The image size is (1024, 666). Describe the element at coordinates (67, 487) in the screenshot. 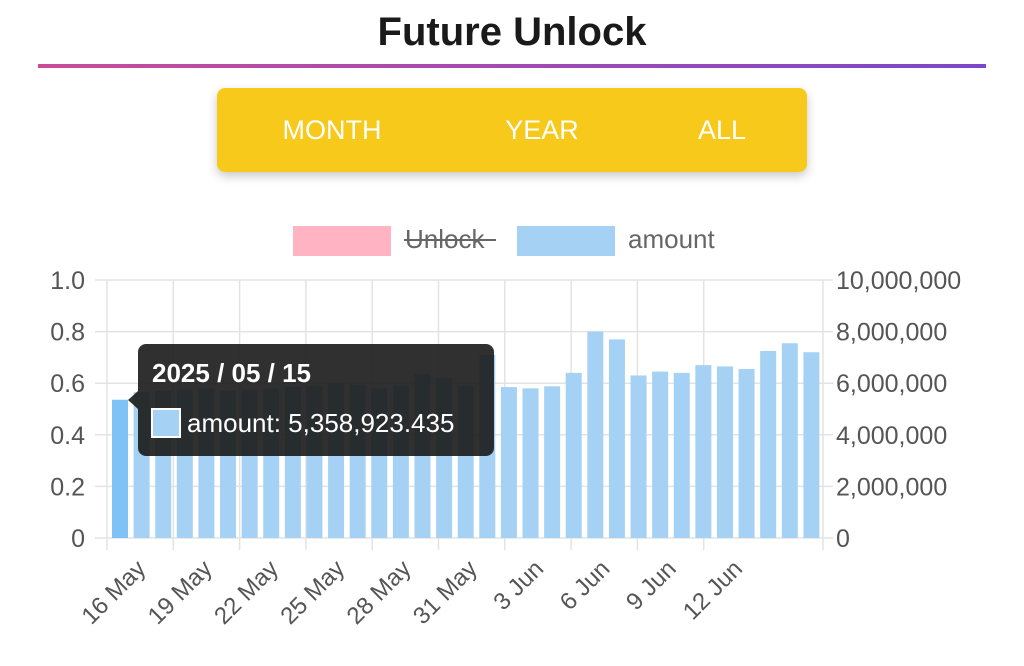

I see `y-left-tick-label: 0.2` at that location.